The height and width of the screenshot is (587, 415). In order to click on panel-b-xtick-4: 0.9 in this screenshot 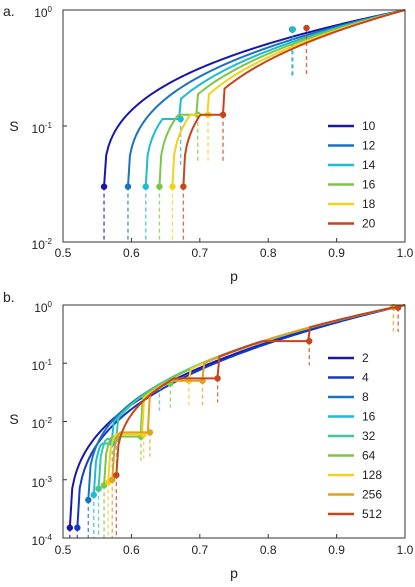, I will do `click(336, 550)`.